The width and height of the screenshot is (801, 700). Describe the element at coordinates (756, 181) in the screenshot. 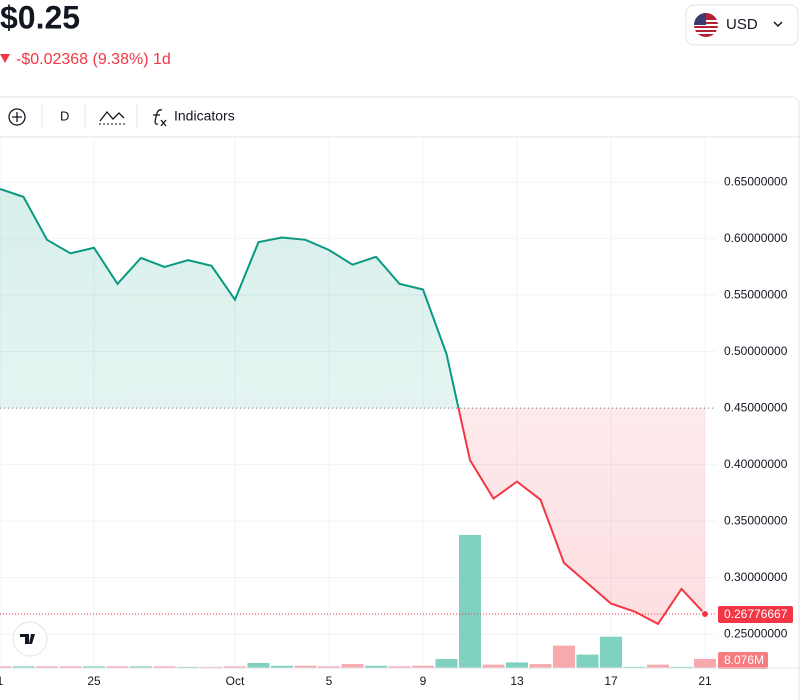

I see `y-tick-label: 0.65000000` at that location.